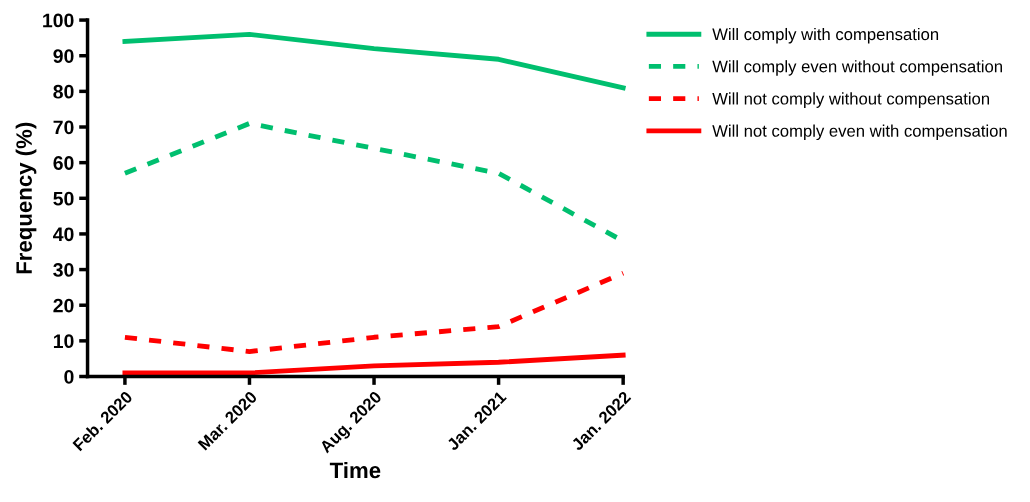  What do you see at coordinates (63, 234) in the screenshot?
I see `y-tick-label: 40` at bounding box center [63, 234].